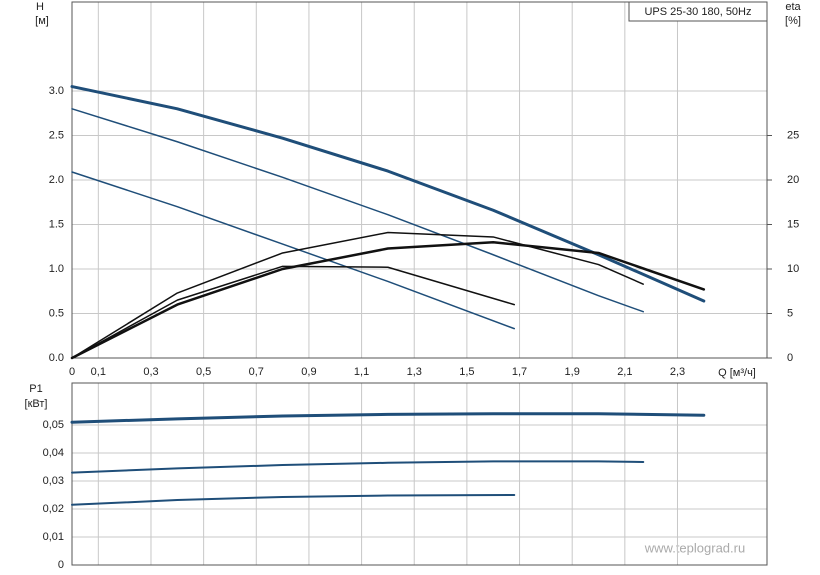  Describe the element at coordinates (466, 372) in the screenshot. I see `x-tick-label: 1,5` at that location.